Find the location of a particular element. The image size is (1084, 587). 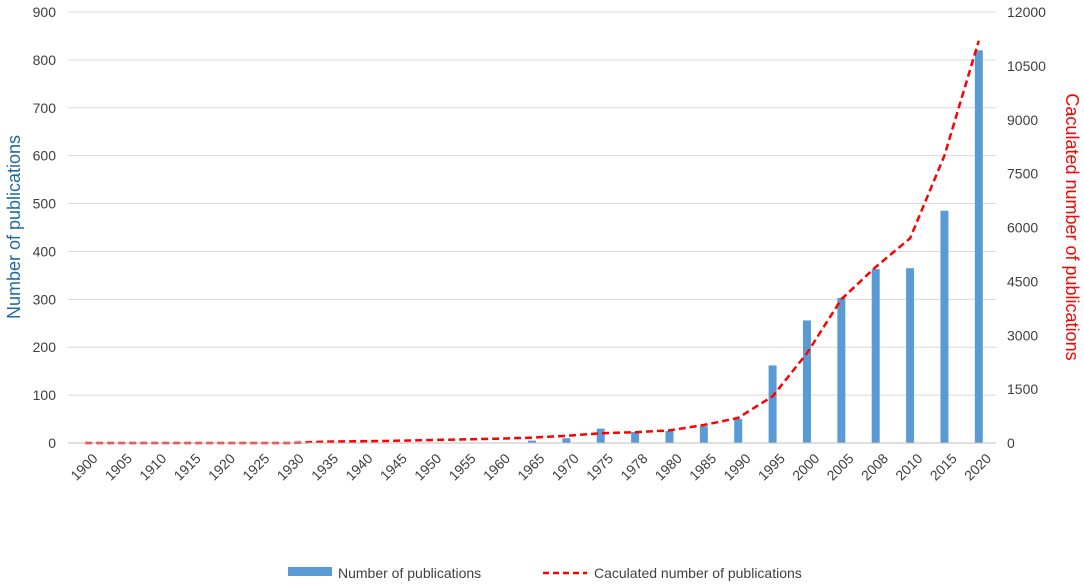

y-tick-label: 200 is located at coordinates (45, 347).